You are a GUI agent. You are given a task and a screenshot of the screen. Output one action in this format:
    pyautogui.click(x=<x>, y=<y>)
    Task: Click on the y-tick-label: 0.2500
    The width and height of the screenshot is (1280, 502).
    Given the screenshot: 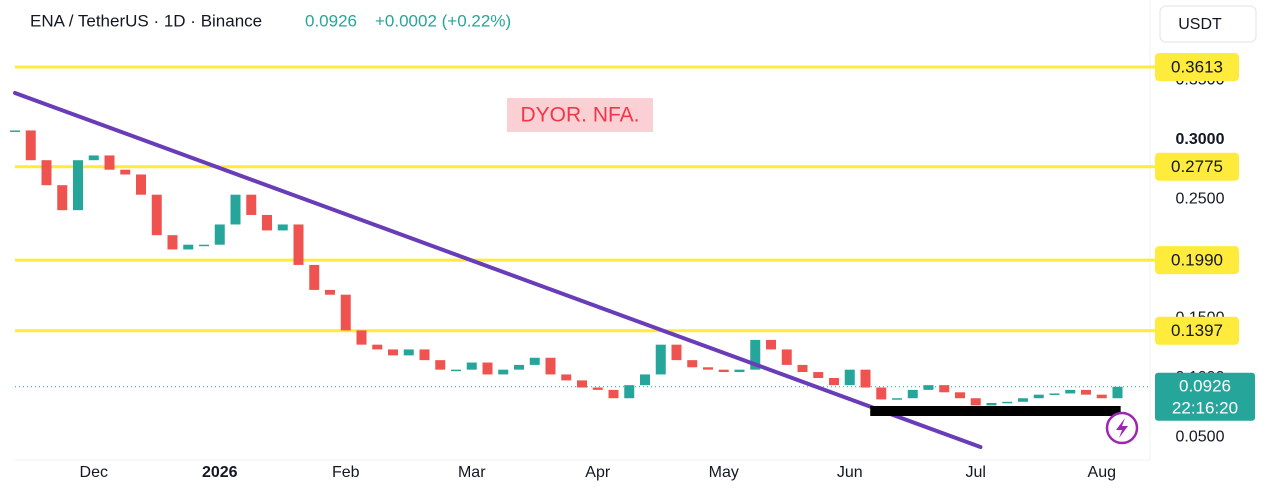 What is the action you would take?
    pyautogui.click(x=1200, y=199)
    